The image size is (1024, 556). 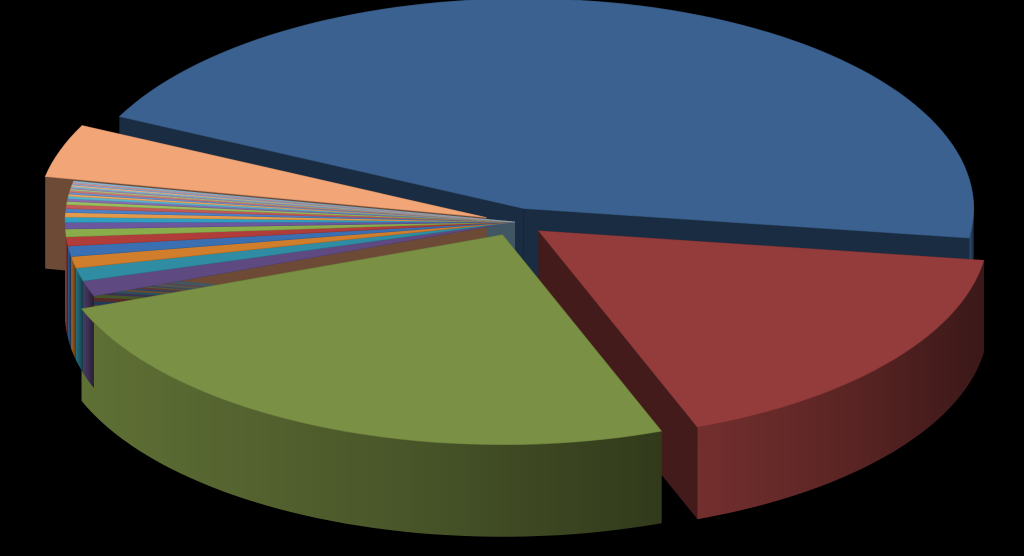 I want to click on slice-7-wall, so click(x=67, y=287).